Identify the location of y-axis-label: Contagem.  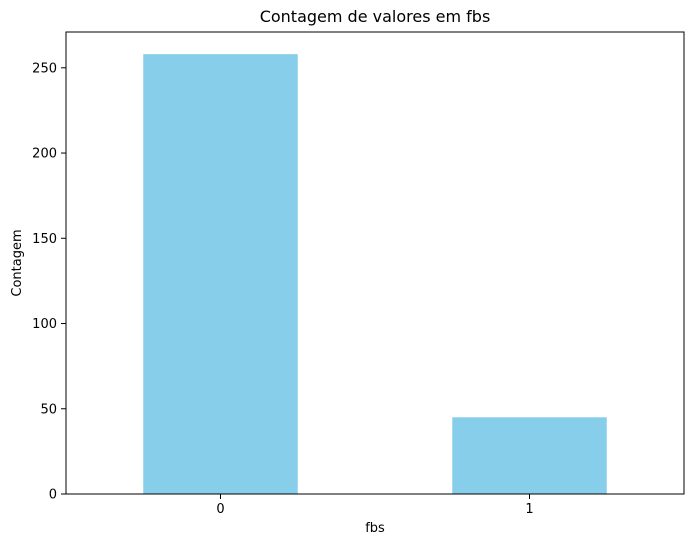
(17, 262).